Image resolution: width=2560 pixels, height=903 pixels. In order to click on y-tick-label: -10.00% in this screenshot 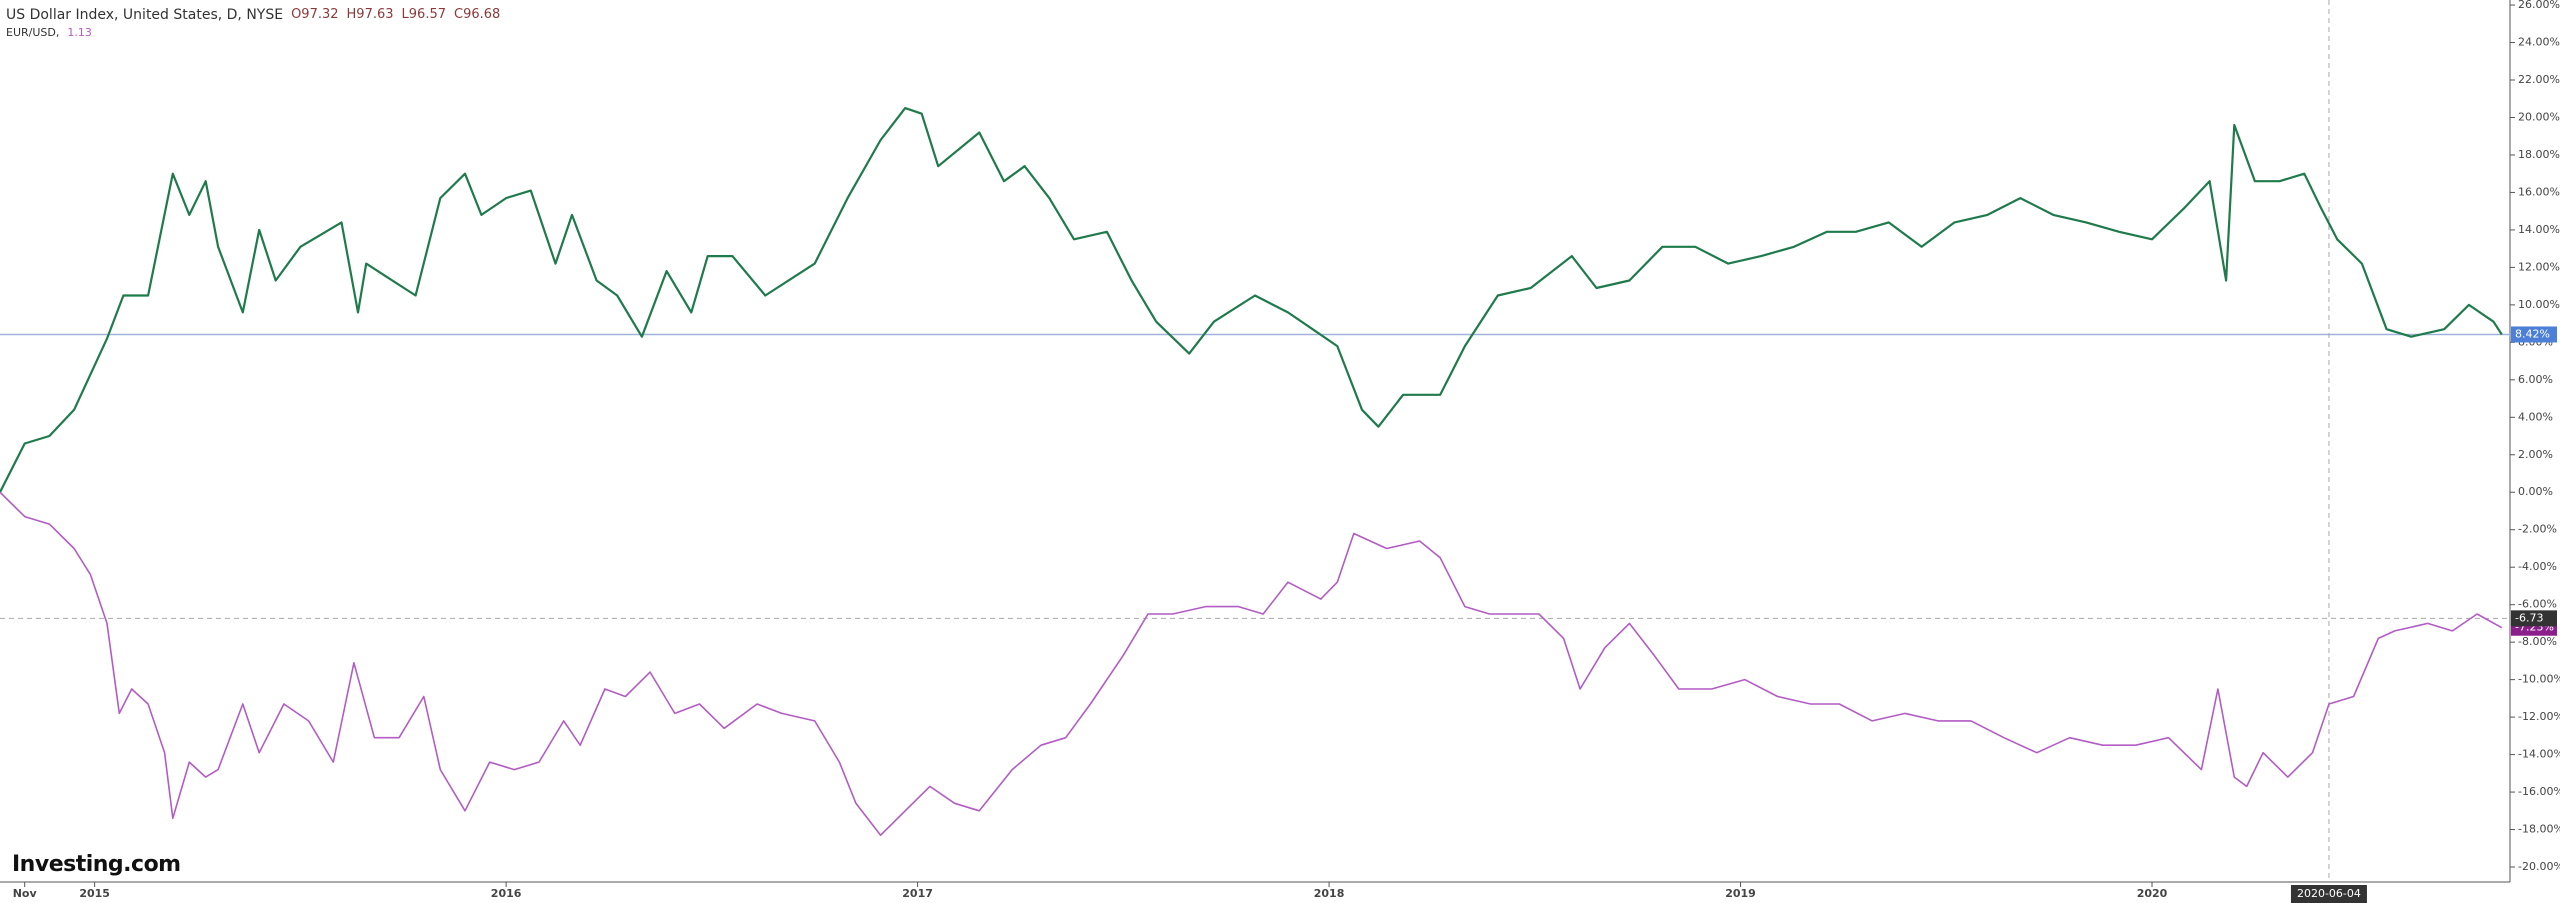, I will do `click(2539, 679)`.